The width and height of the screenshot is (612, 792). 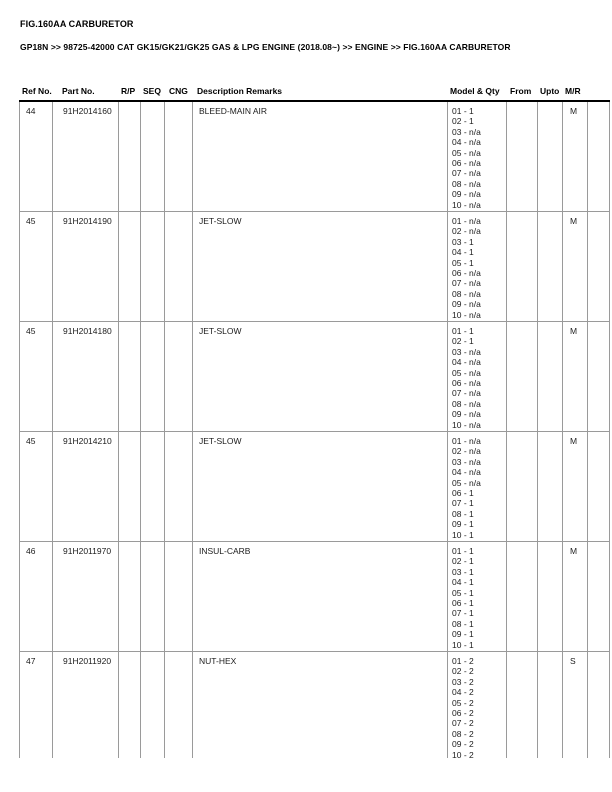 I want to click on model-qty-line: 06 - 2, so click(x=463, y=713).